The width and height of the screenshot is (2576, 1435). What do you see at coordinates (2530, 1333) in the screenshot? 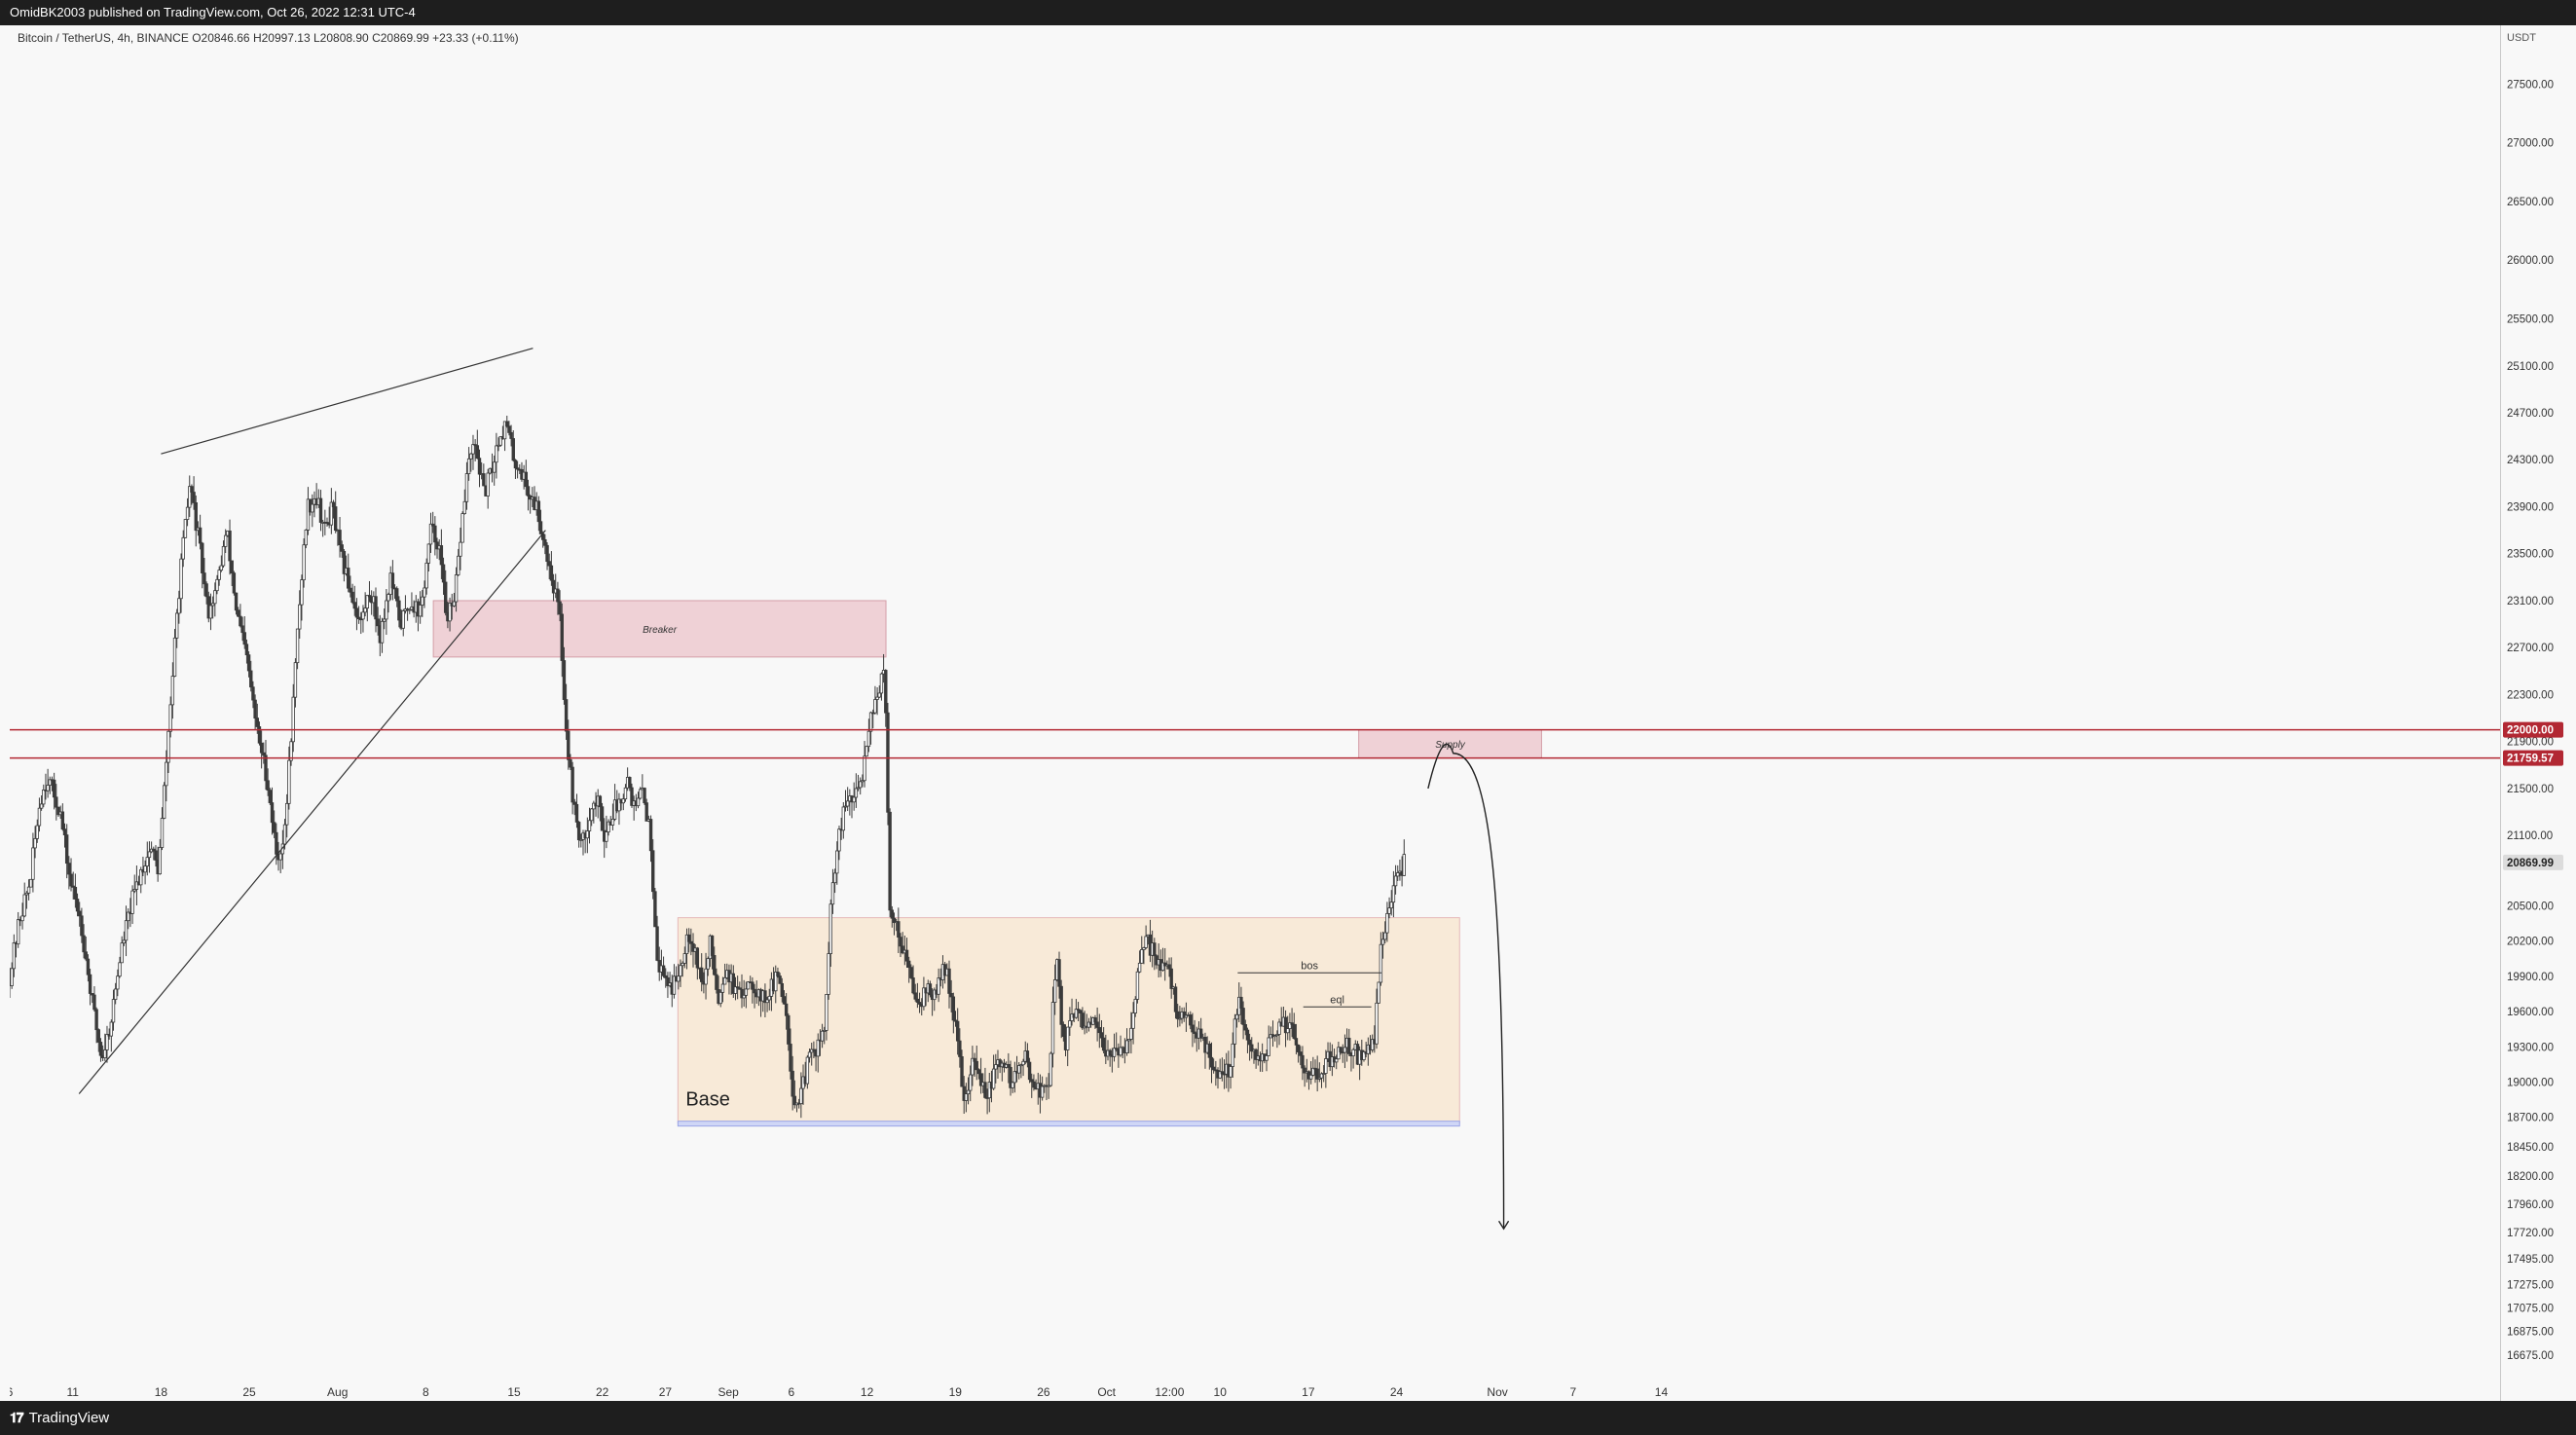
I see `y-tick-label: 16875.00` at bounding box center [2530, 1333].